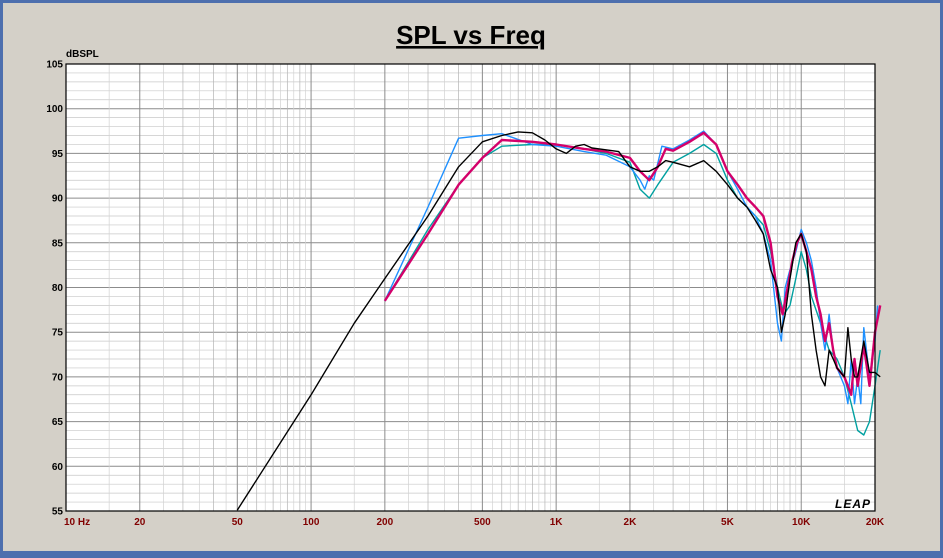 Image resolution: width=943 pixels, height=558 pixels. Describe the element at coordinates (58, 377) in the screenshot. I see `y-tick-label: 70` at that location.